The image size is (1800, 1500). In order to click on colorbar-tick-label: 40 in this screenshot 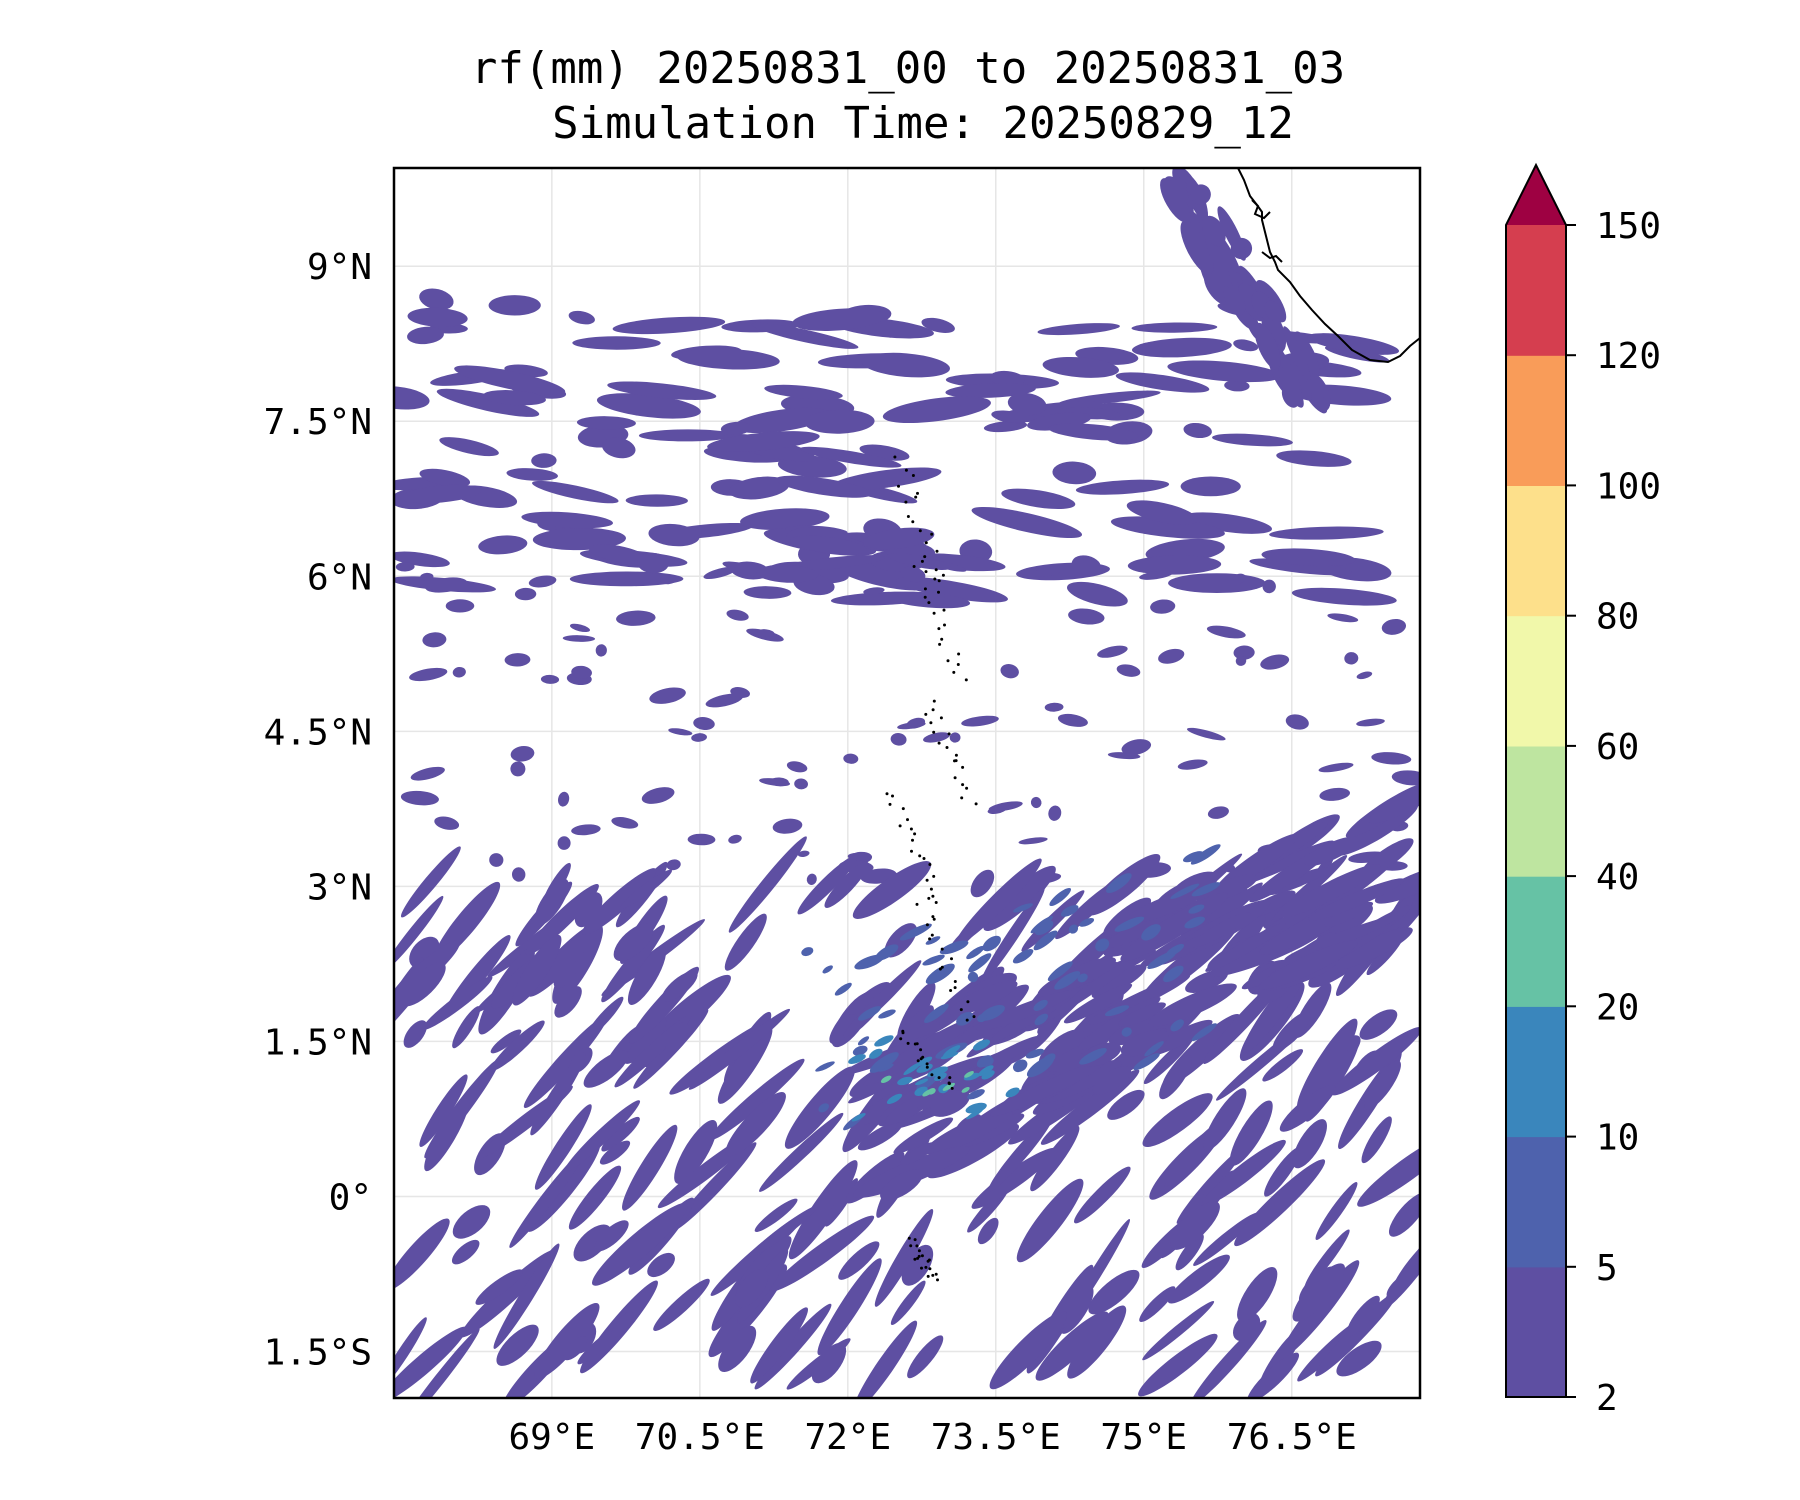, I will do `click(1617, 877)`.